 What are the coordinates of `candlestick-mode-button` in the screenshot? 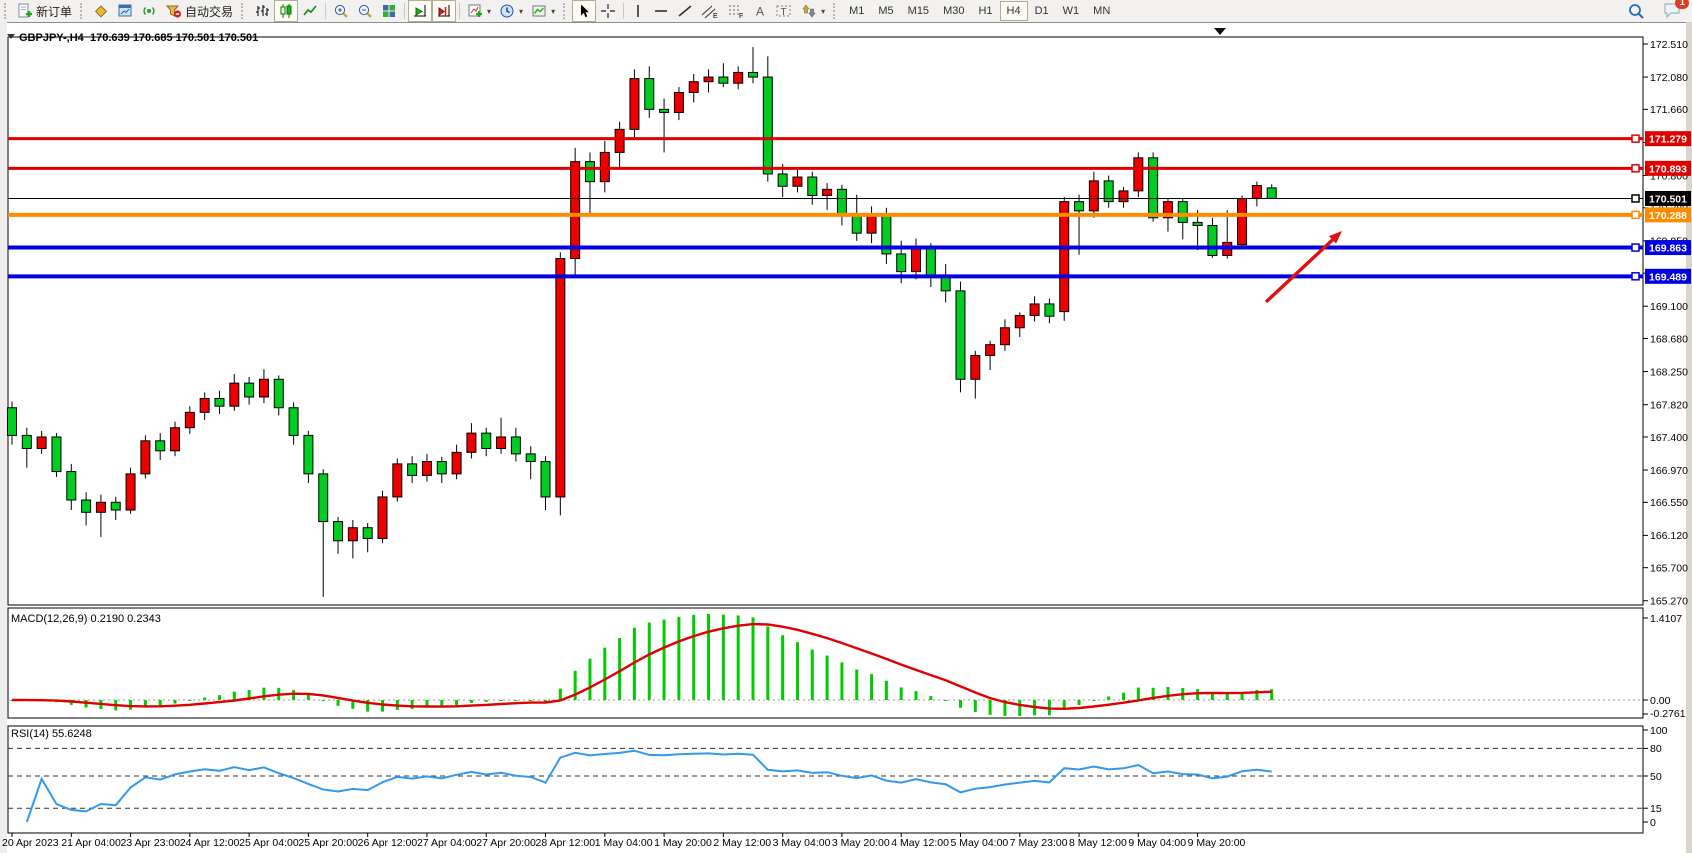 It's located at (286, 11).